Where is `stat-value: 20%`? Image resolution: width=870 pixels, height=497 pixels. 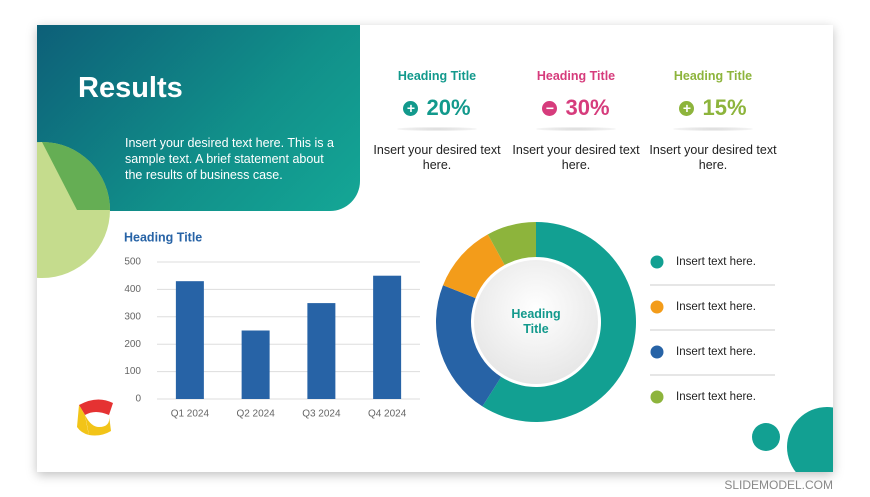
stat-value: 20% is located at coordinates (448, 107).